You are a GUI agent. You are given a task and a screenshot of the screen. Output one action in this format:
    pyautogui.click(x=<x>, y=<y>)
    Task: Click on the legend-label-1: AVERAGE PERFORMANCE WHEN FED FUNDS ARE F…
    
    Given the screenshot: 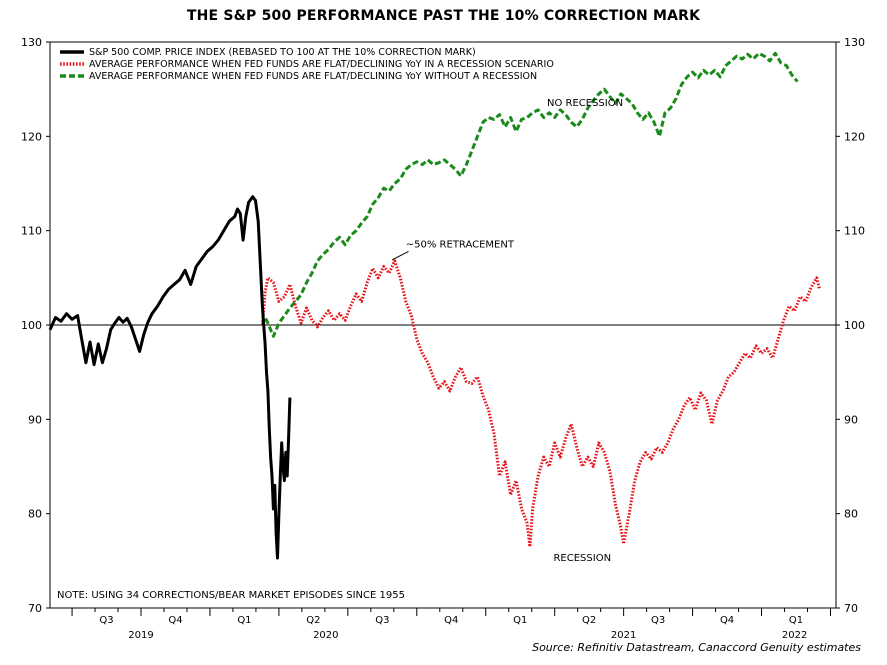 What is the action you would take?
    pyautogui.click(x=321, y=64)
    